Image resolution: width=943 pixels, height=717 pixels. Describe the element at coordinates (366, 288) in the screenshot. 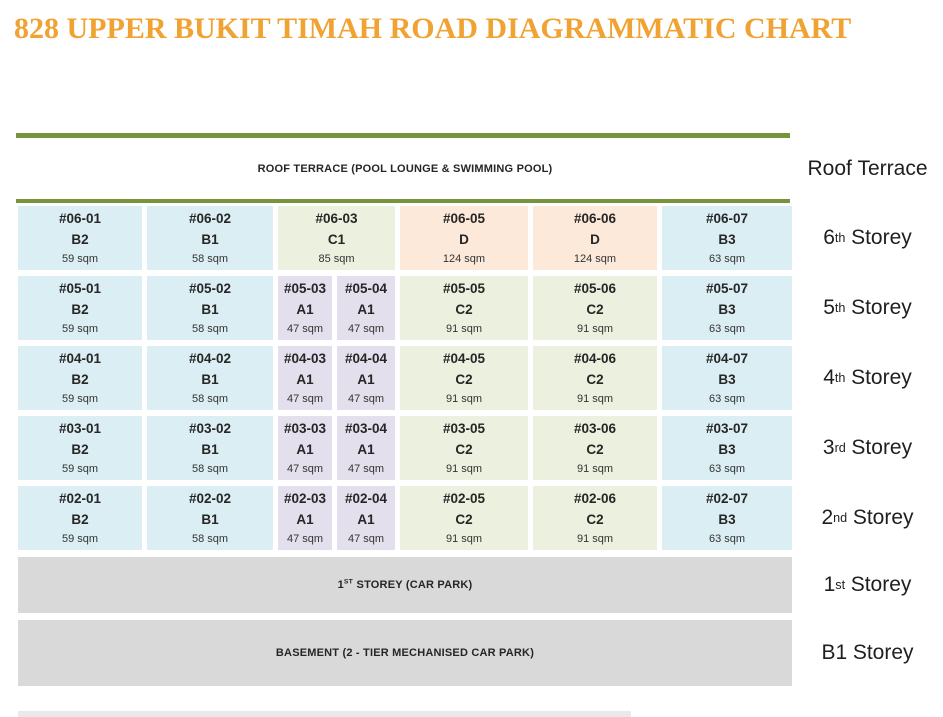

I see `unit-number: #05-04` at that location.